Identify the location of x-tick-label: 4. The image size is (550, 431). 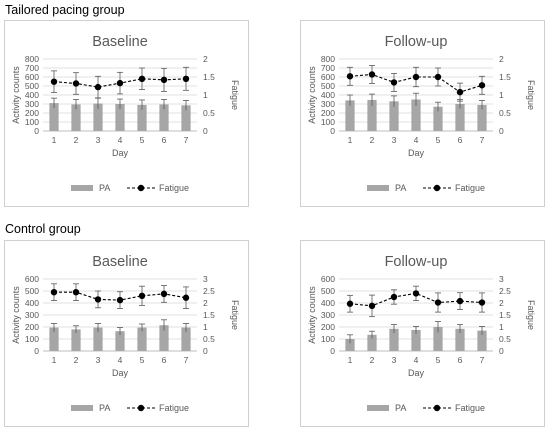
(416, 360).